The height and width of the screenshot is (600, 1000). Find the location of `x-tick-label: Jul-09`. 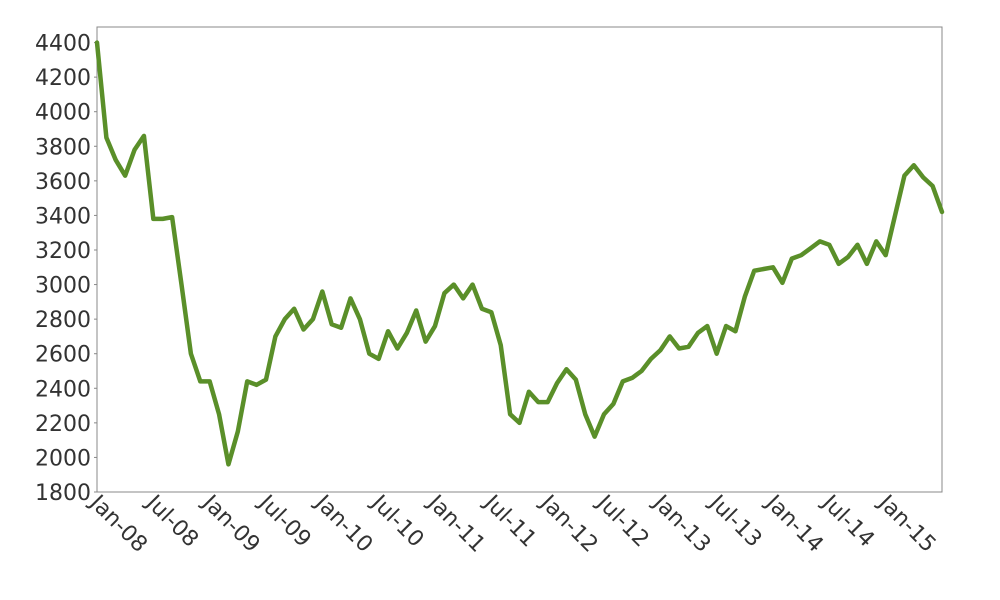

x-tick-label: Jul-09 is located at coordinates (283, 520).